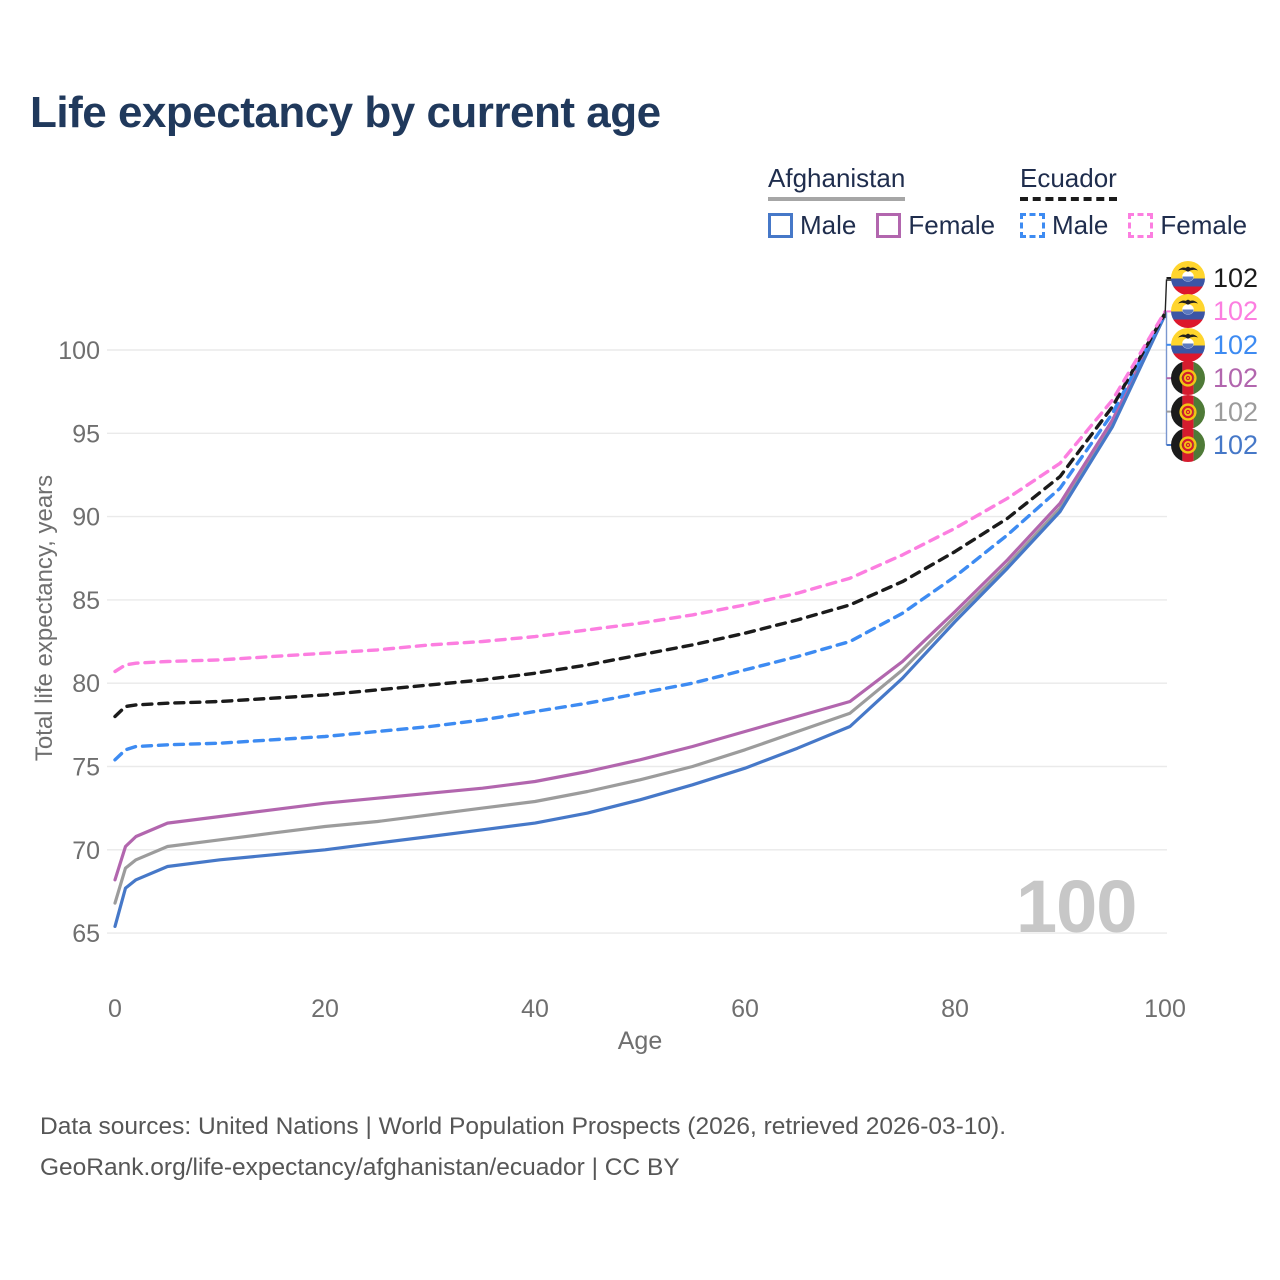 The image size is (1280, 1280). I want to click on page-title: Life expectancy by current age, so click(345, 112).